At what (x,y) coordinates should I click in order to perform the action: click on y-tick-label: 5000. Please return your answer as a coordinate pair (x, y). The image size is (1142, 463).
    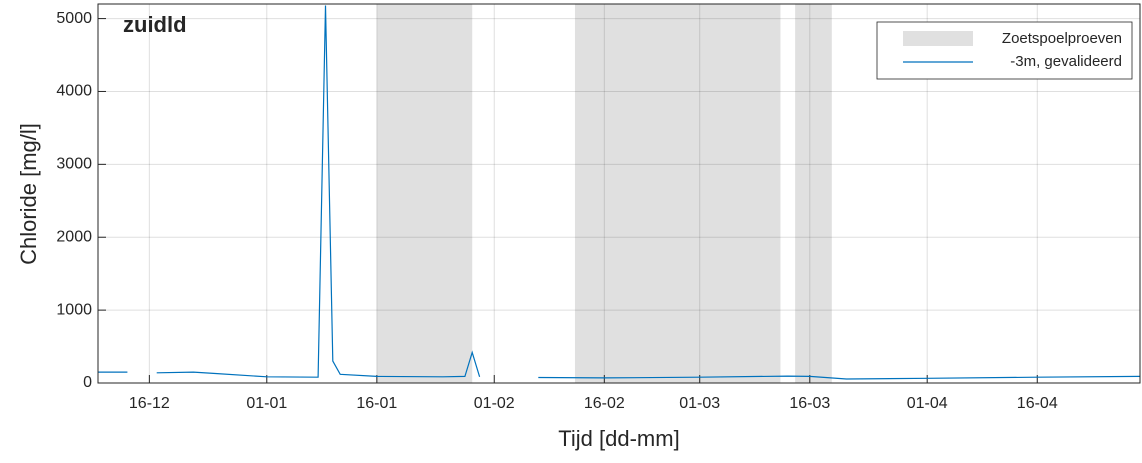
    Looking at the image, I should click on (74, 18).